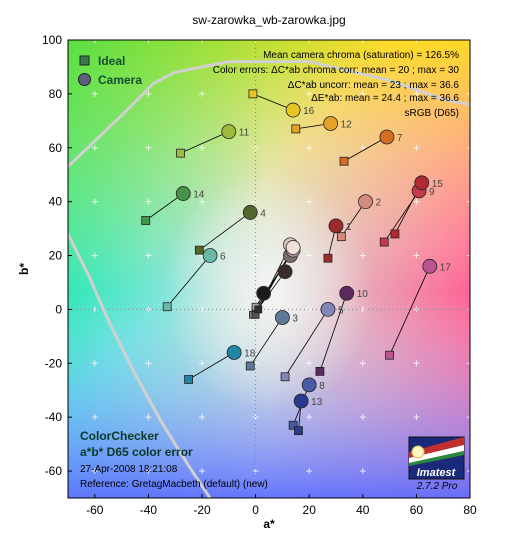 The width and height of the screenshot is (520, 560). Describe the element at coordinates (317, 402) in the screenshot. I see `point-label-13: 13` at that location.